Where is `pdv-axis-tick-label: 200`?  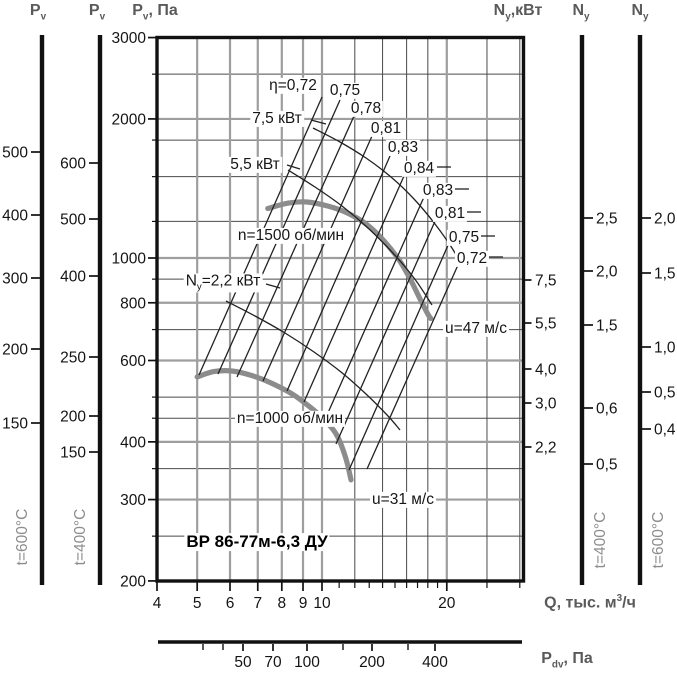
pdv-axis-tick-label: 200 is located at coordinates (372, 662).